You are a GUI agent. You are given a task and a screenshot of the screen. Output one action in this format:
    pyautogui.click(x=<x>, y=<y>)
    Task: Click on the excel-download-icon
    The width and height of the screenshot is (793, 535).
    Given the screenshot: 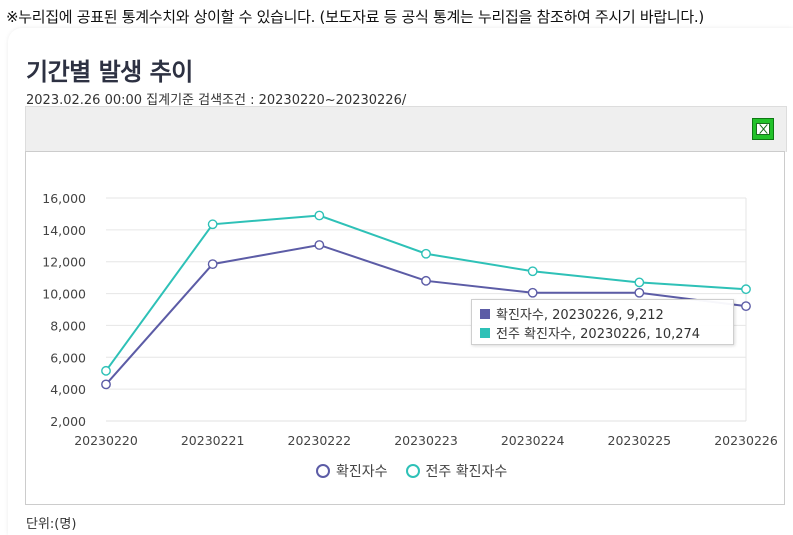 What is the action you would take?
    pyautogui.click(x=763, y=129)
    